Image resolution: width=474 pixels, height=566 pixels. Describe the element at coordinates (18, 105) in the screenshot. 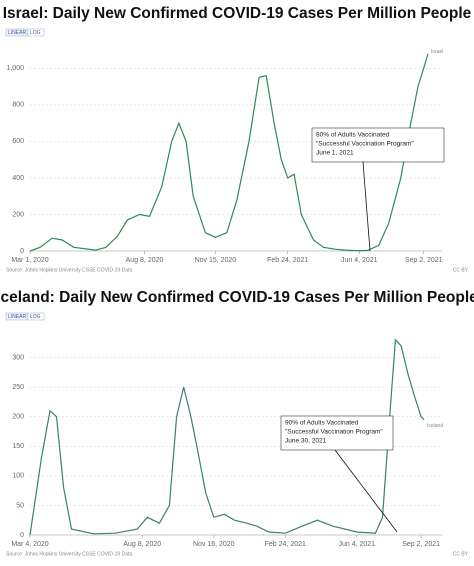

I see `y-tick-label: 800` at that location.